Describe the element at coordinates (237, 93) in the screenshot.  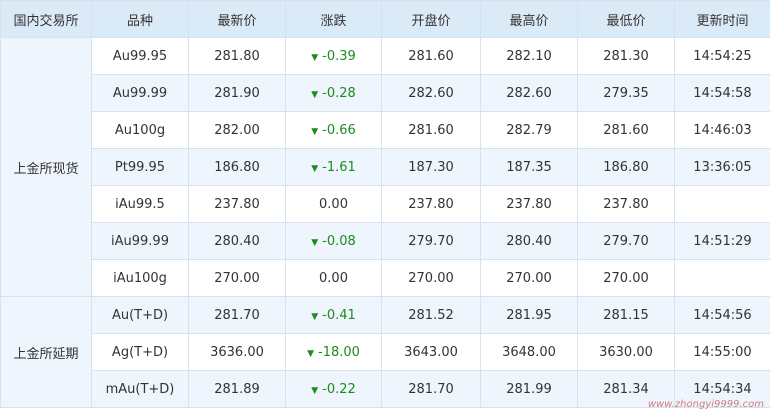
I see `value-cell: 281.90` at that location.